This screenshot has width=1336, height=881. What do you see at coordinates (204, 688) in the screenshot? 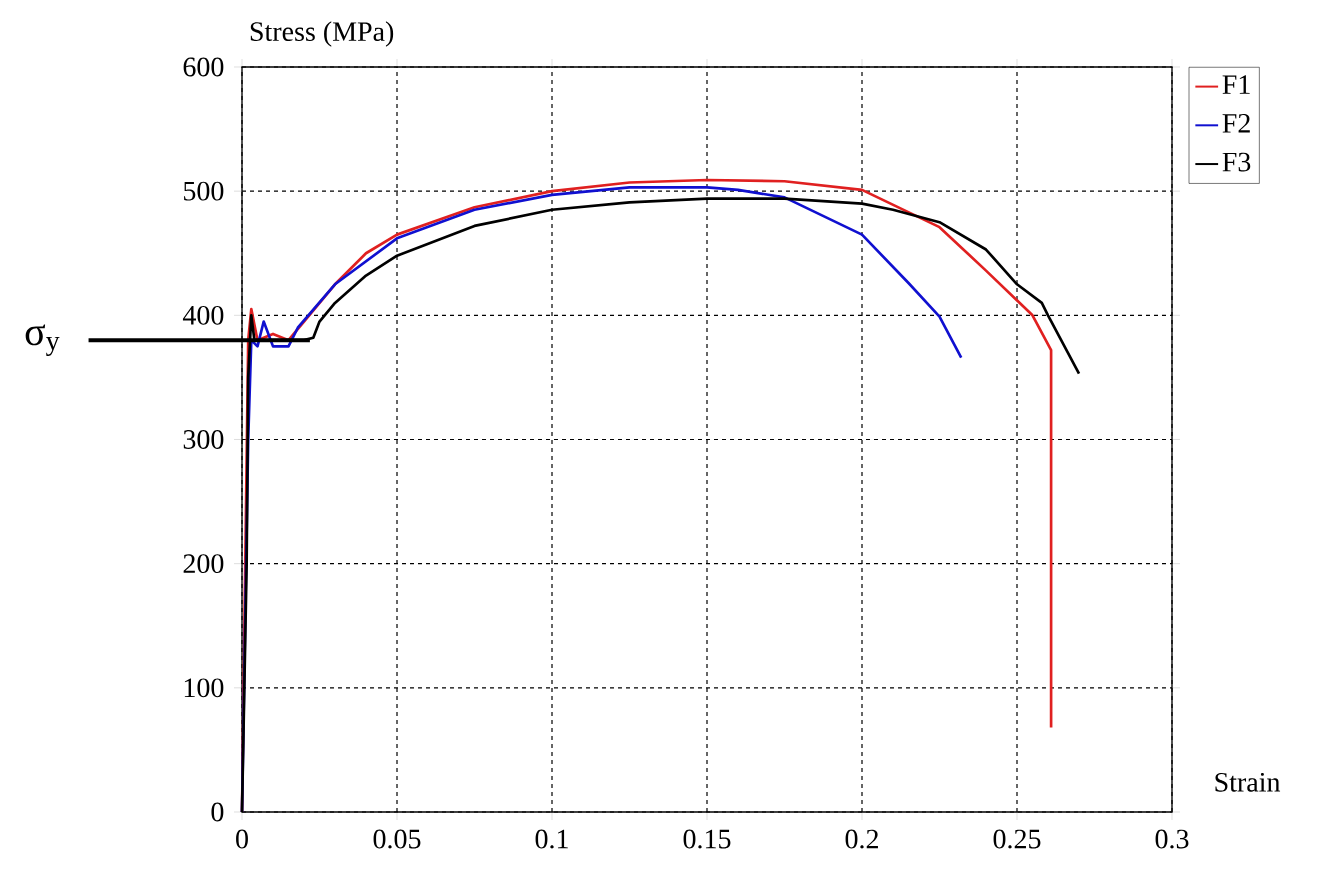
I see `y-tick-label: 100` at bounding box center [204, 688].